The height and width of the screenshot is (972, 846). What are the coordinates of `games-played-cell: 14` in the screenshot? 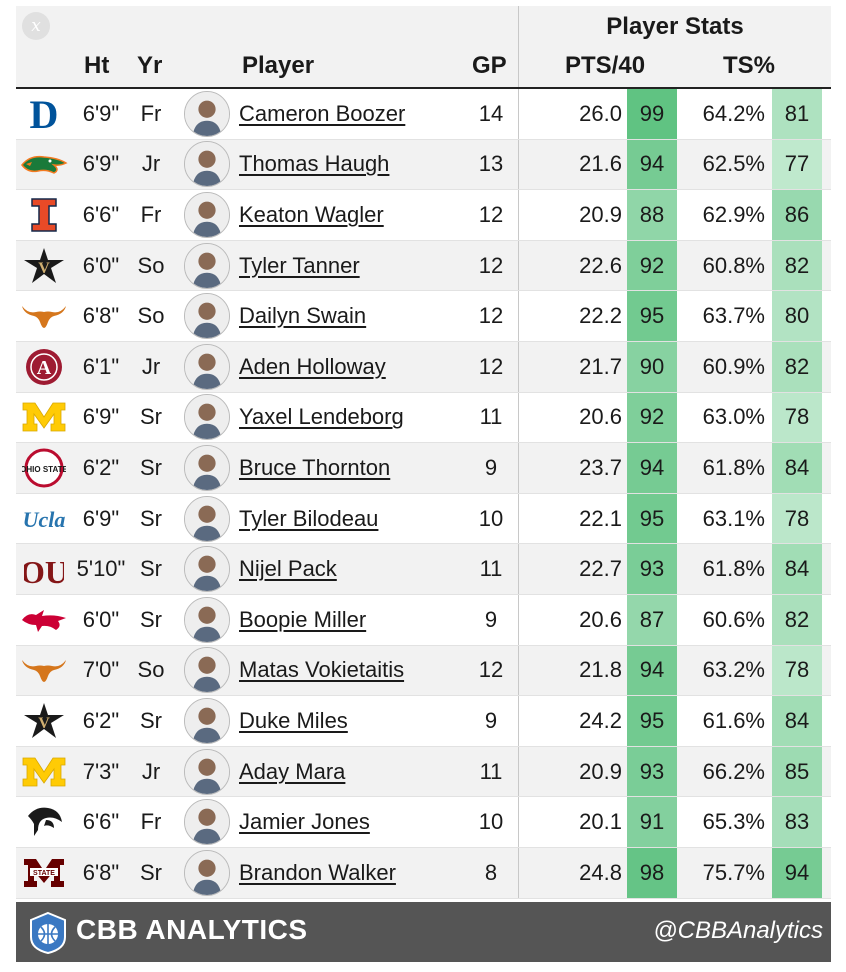 It's located at (491, 113).